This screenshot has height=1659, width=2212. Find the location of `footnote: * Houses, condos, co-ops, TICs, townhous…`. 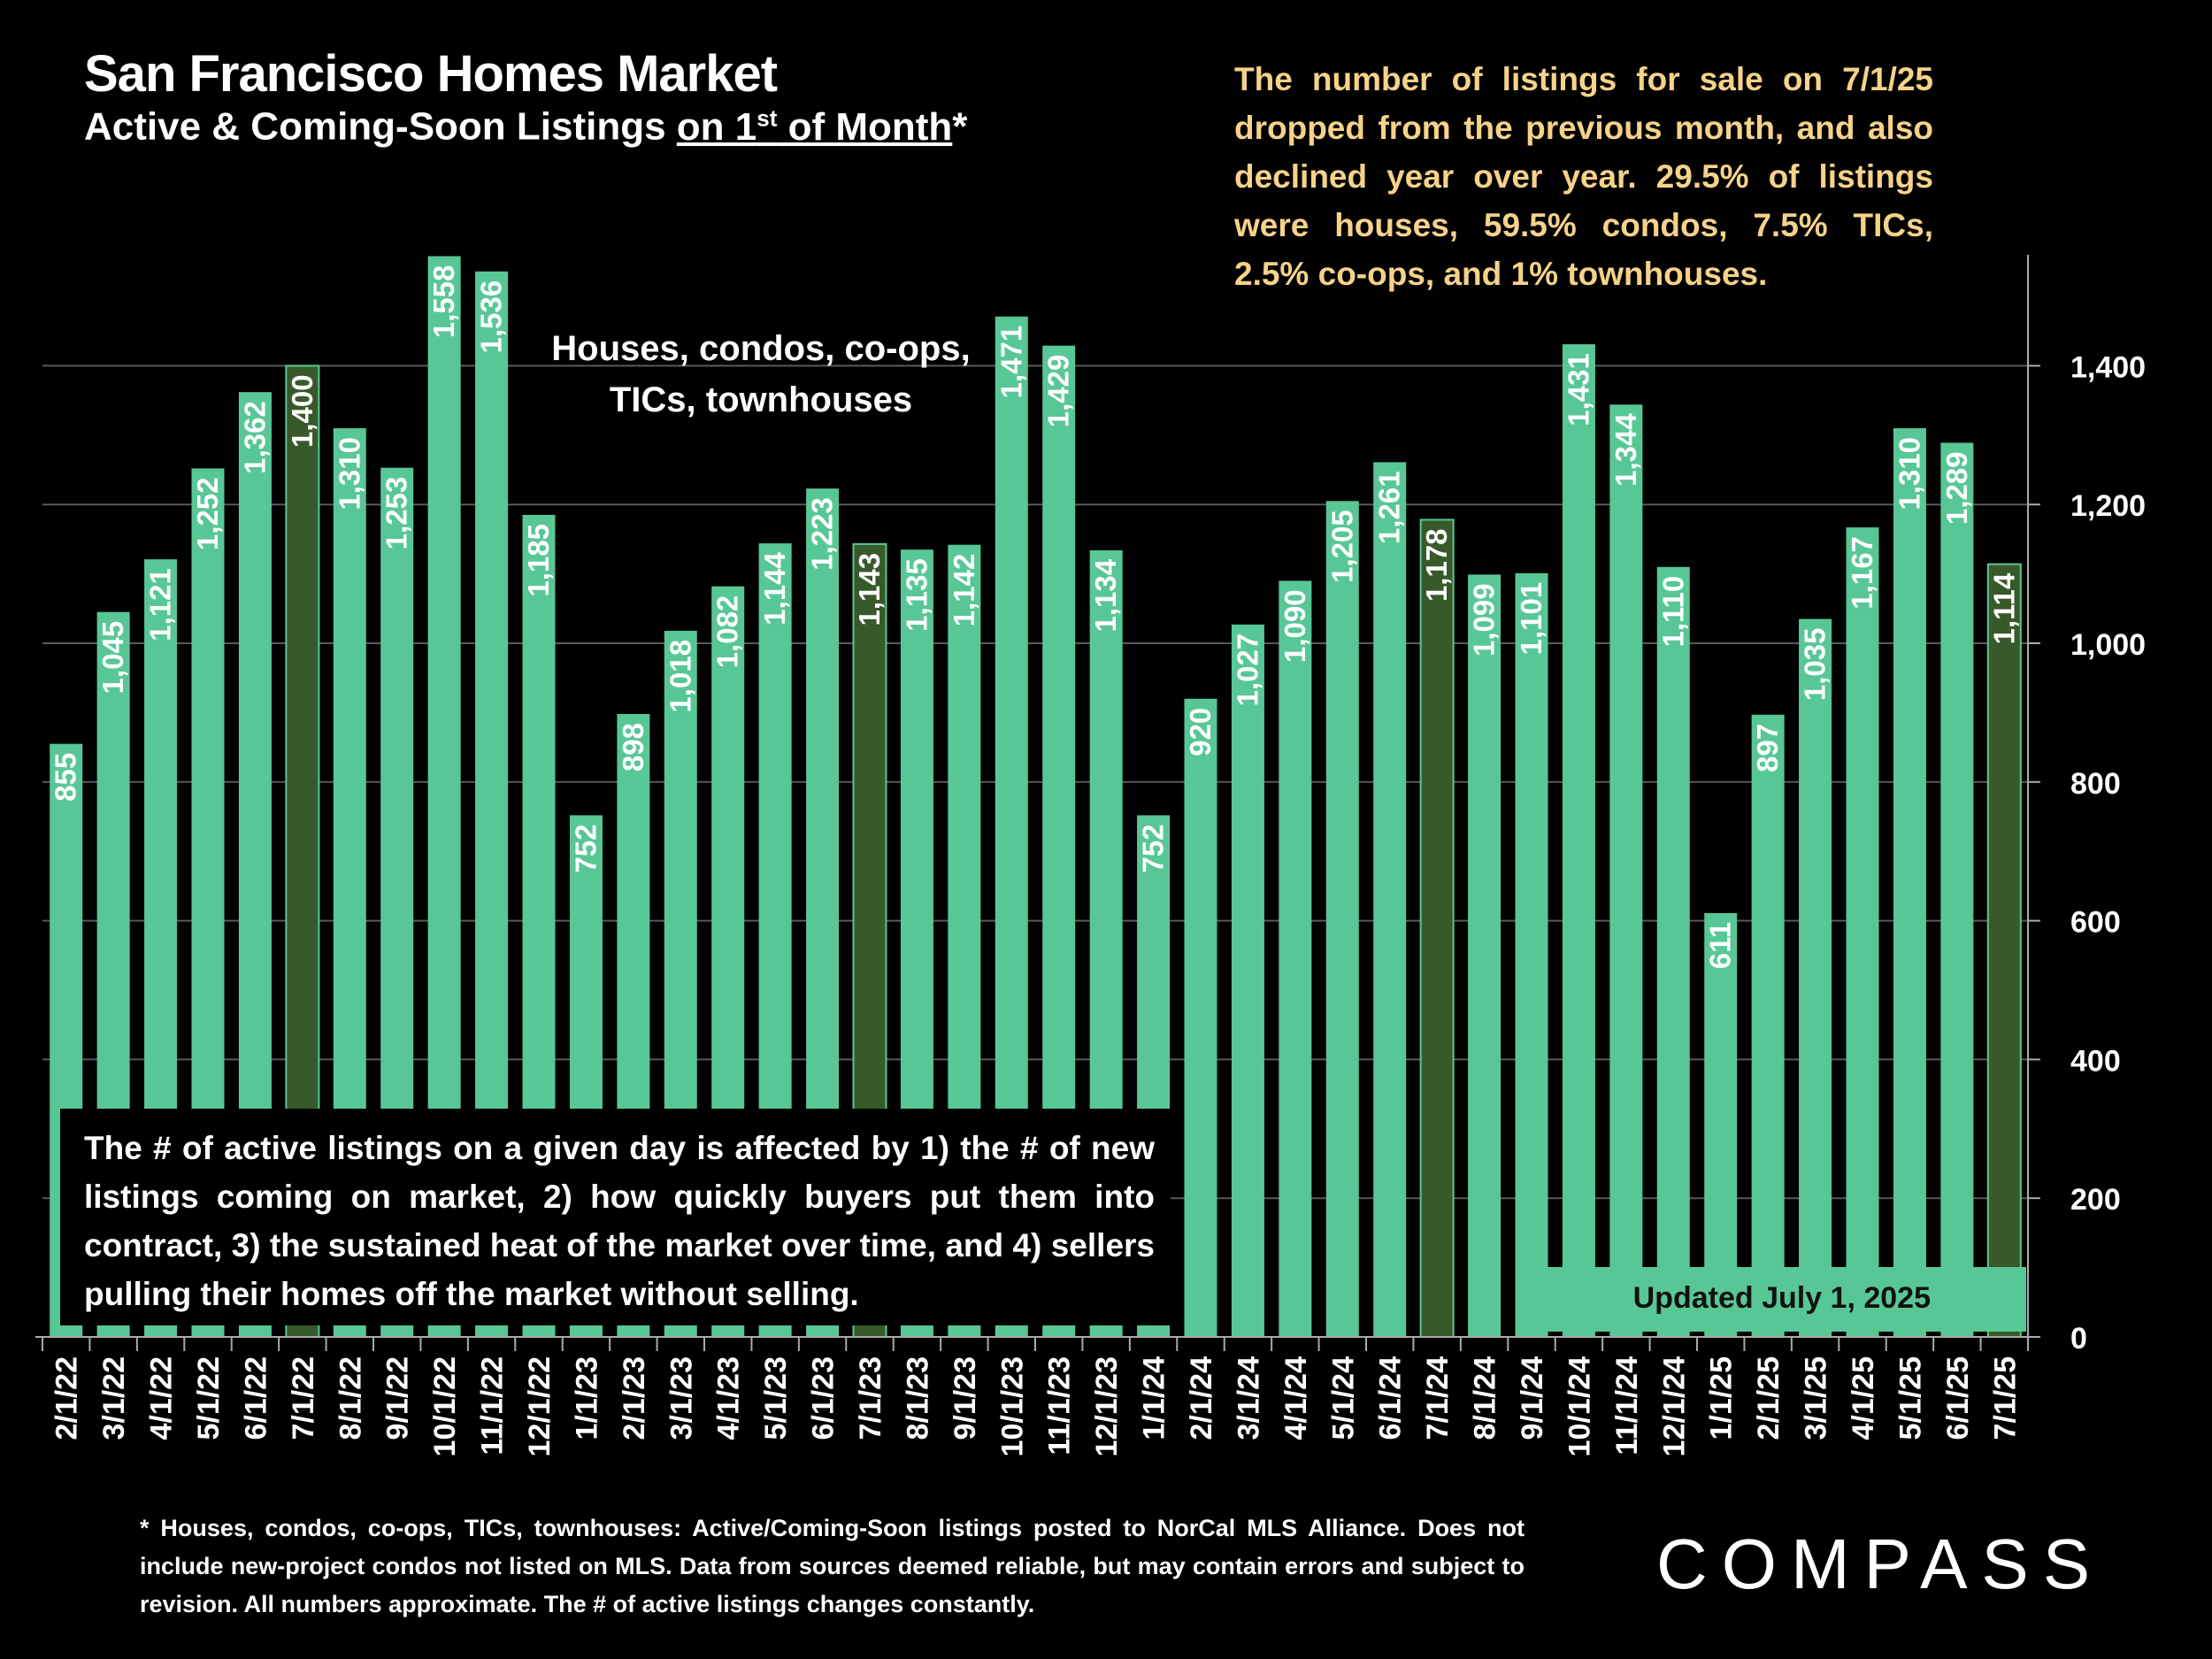

footnote: * Houses, condos, co-ops, TICs, townhous… is located at coordinates (833, 1566).